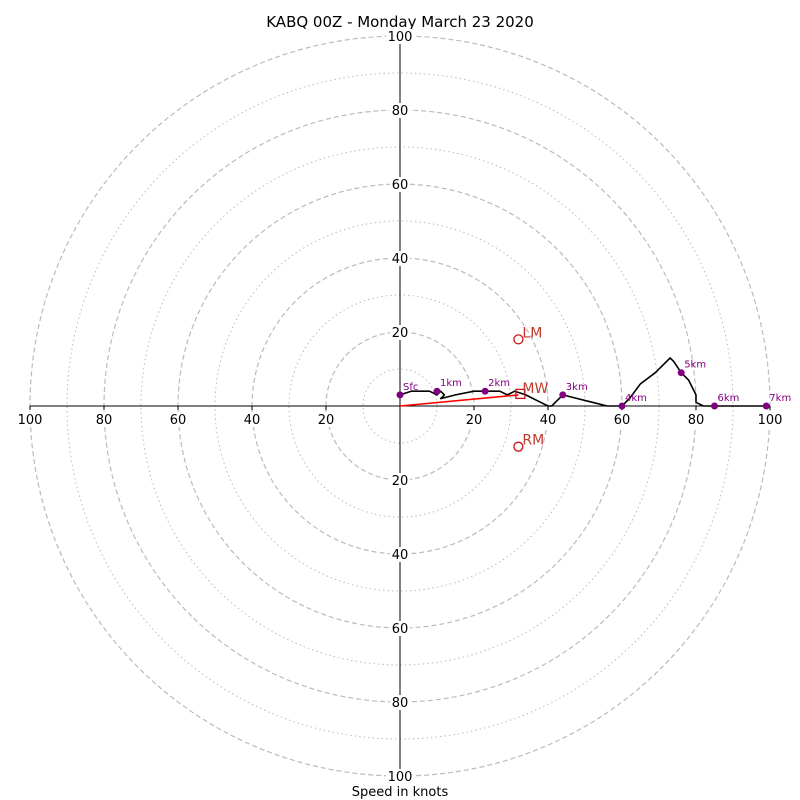 Image resolution: width=800 pixels, height=800 pixels. Describe the element at coordinates (520, 394) in the screenshot. I see `storm-motion-marker-mw` at that location.